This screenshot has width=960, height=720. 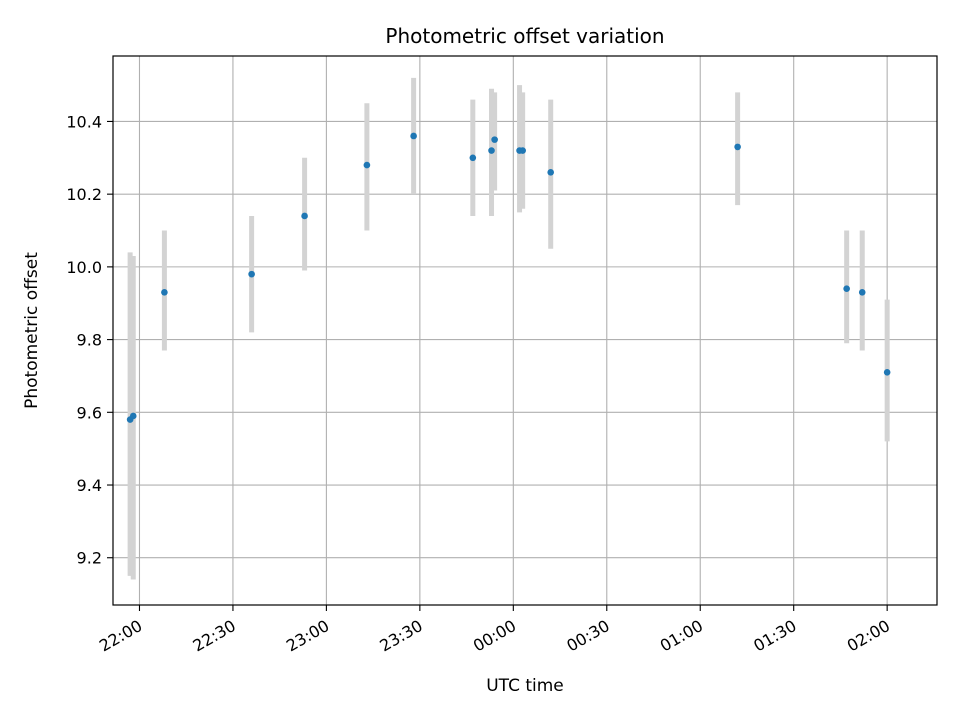 I want to click on y-axis: 9.2 9.4 9.6 9.8 10.0 10.2 10.4, so click(x=89, y=340).